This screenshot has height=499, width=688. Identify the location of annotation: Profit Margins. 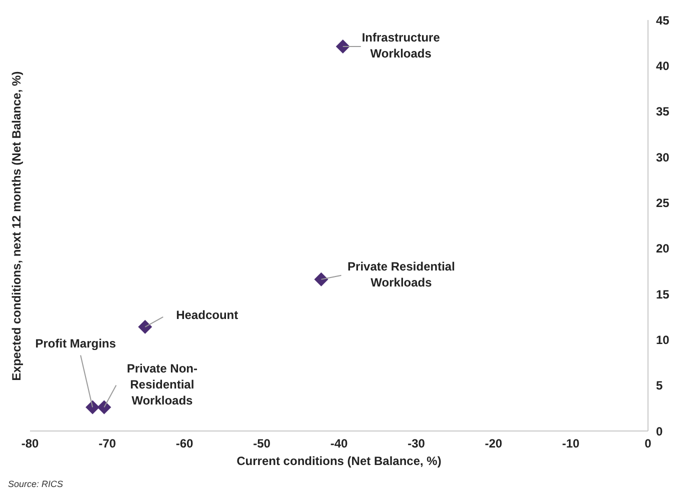
(75, 343).